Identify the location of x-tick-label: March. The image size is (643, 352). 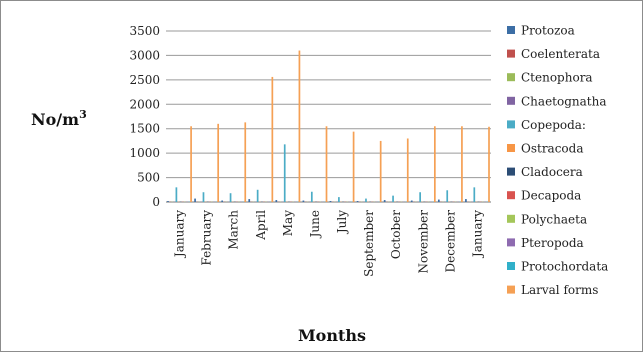
(234, 230).